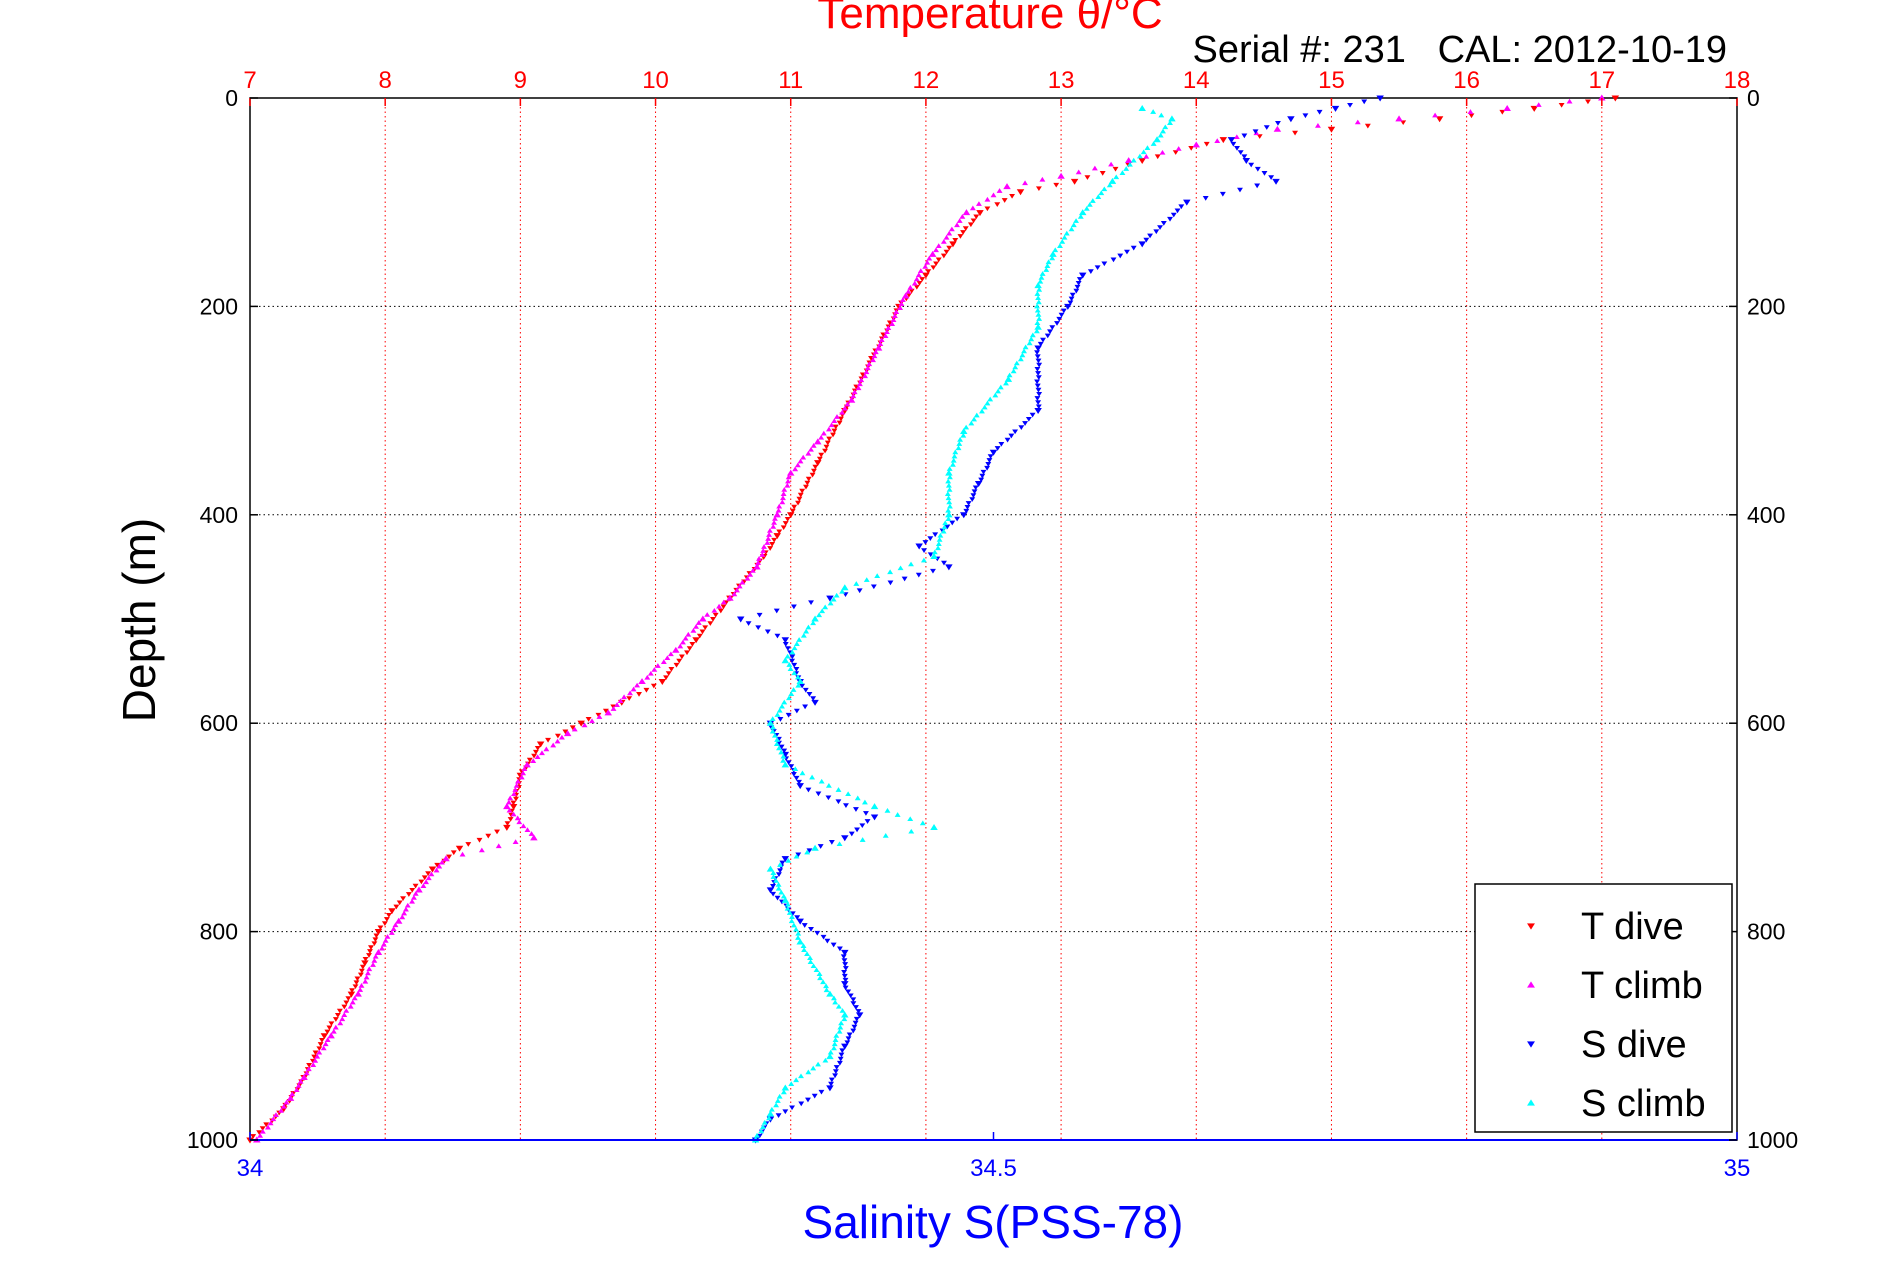 The height and width of the screenshot is (1262, 1891). Describe the element at coordinates (1531, 1044) in the screenshot. I see `legend-marker` at that location.